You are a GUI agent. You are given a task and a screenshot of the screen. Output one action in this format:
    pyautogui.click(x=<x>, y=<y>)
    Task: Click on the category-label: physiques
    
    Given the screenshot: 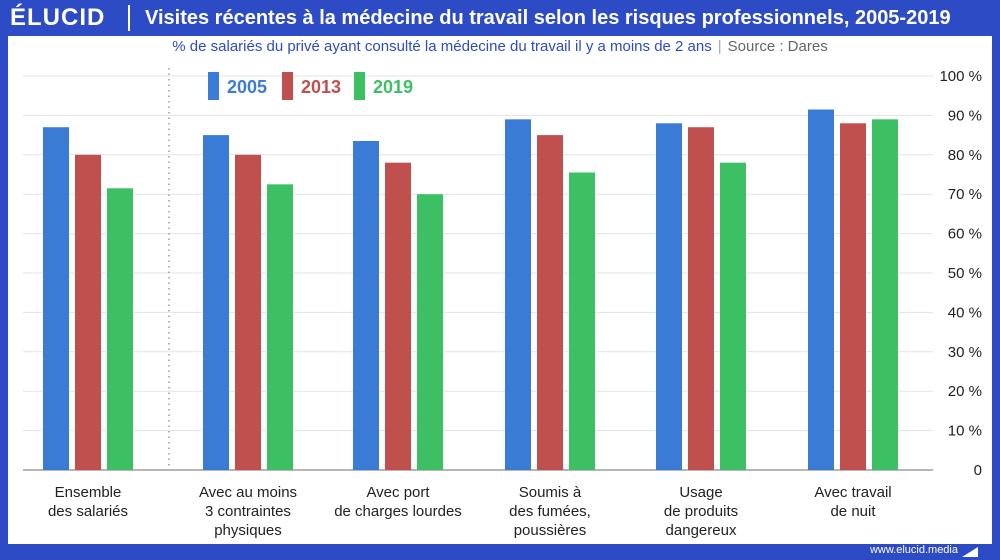 What is the action you would take?
    pyautogui.click(x=248, y=530)
    